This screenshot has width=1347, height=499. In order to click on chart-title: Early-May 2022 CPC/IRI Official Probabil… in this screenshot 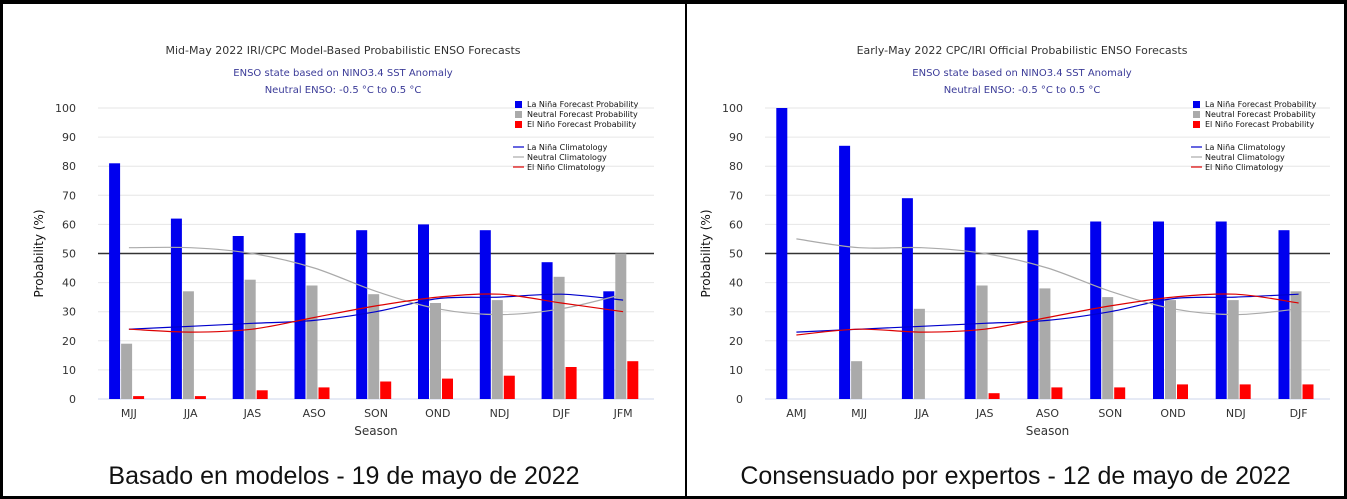, I will do `click(1022, 50)`.